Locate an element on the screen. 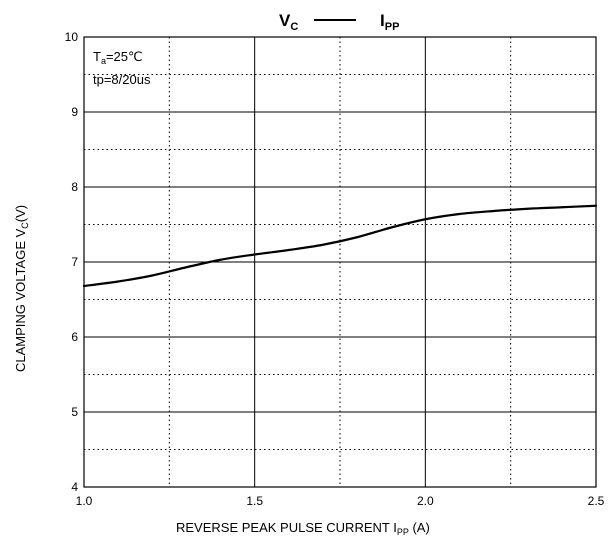 This screenshot has width=608, height=542. series-line-vc-ipp is located at coordinates (340, 246).